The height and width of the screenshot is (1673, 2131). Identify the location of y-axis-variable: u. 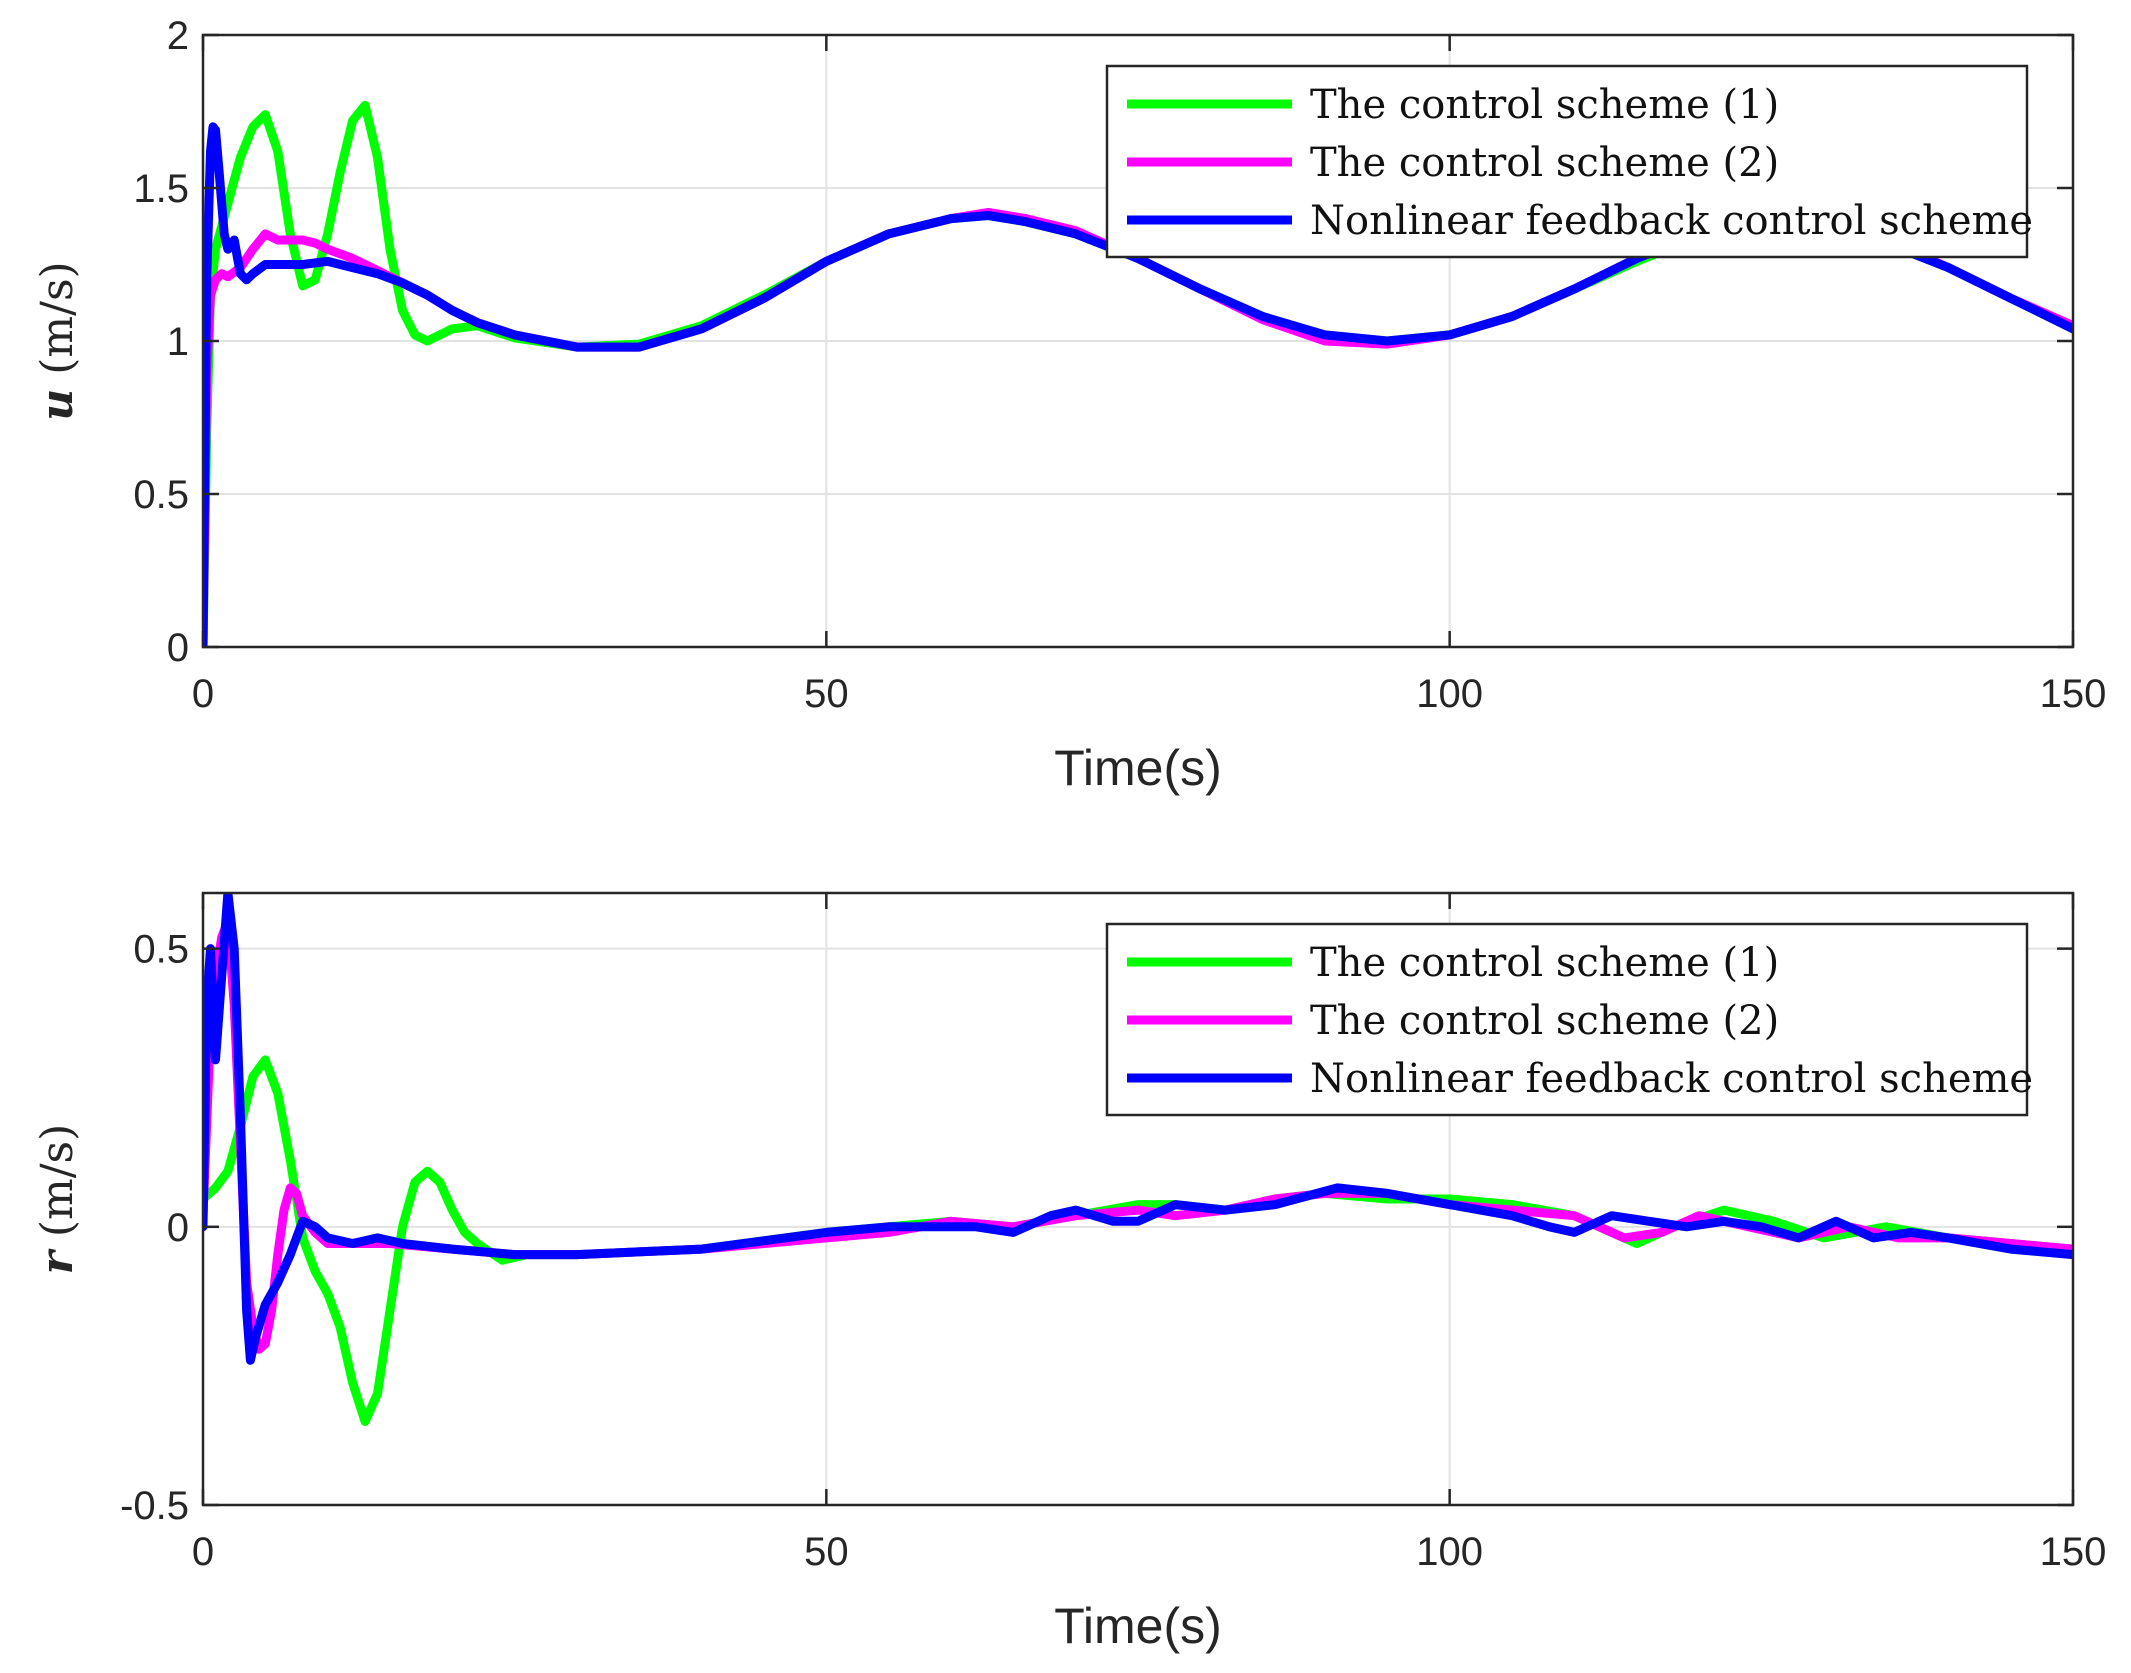
(57, 405).